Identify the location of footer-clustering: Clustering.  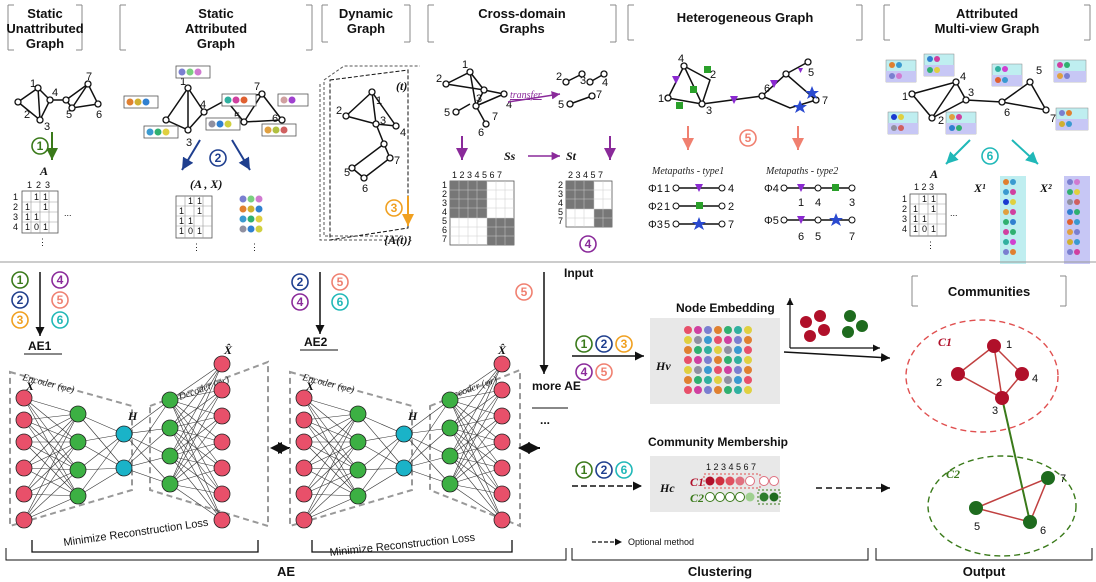
(720, 571).